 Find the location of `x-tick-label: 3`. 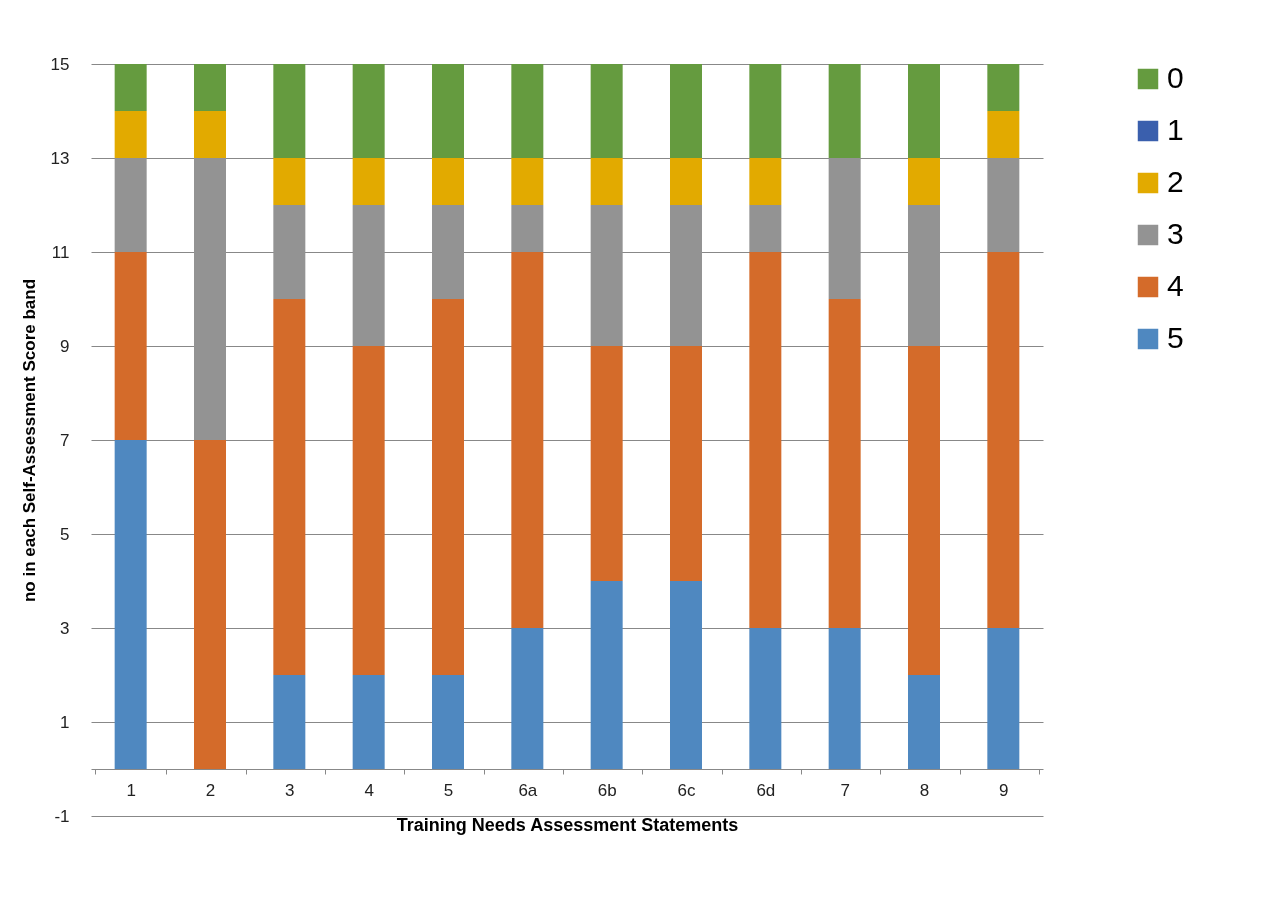

x-tick-label: 3 is located at coordinates (290, 790).